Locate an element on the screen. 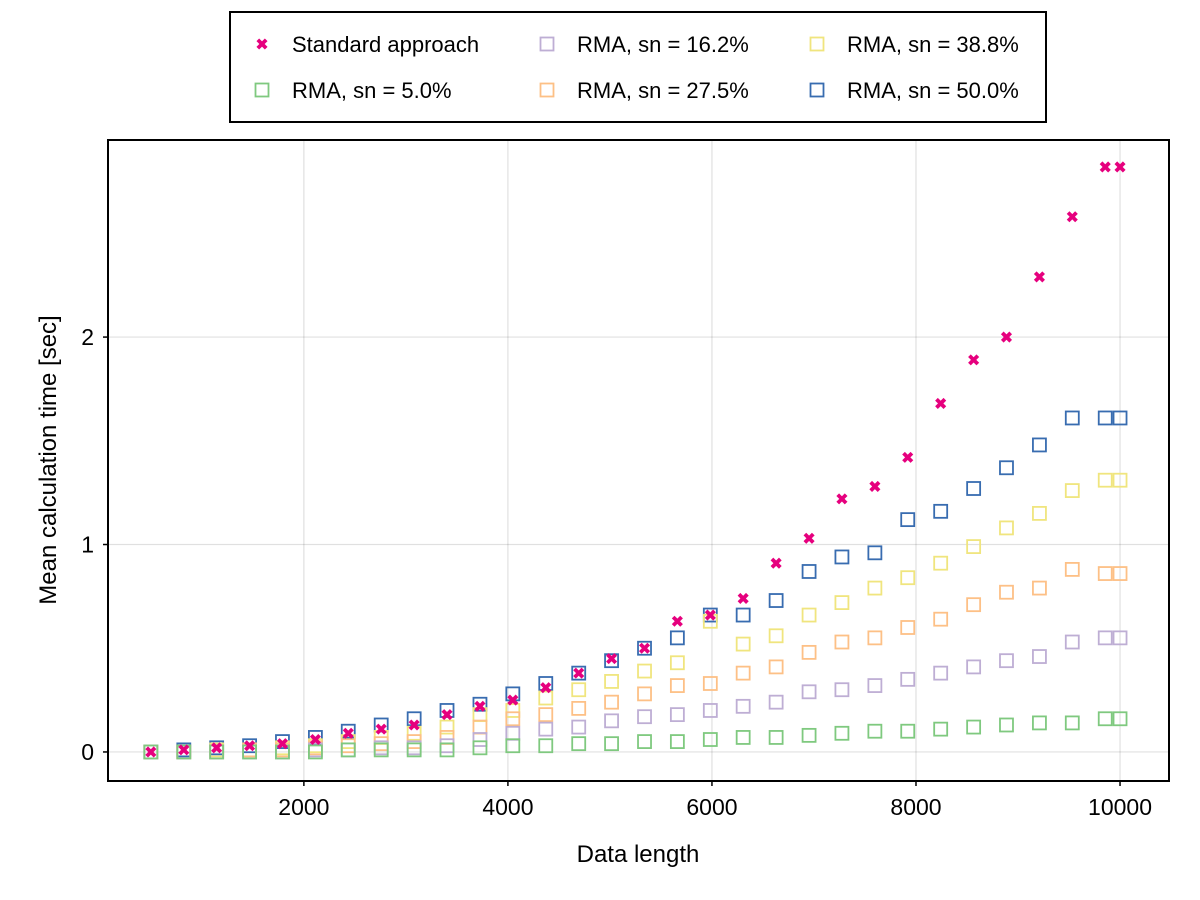 Image resolution: width=1200 pixels, height=900 pixels. legend-frame is located at coordinates (638, 67).